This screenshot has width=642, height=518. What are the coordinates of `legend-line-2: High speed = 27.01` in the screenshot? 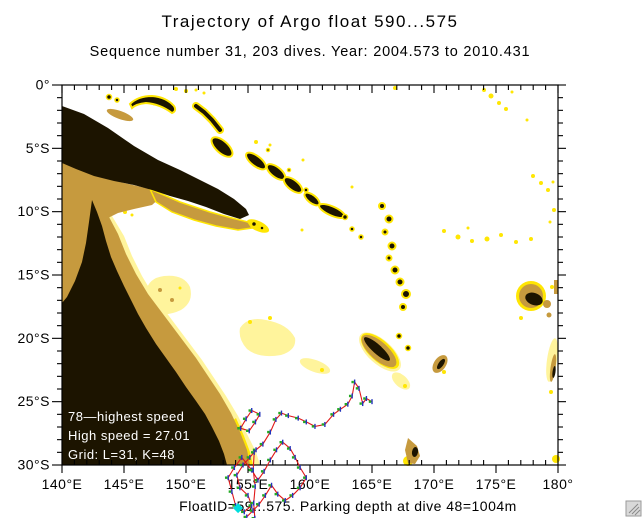 It's located at (129, 435).